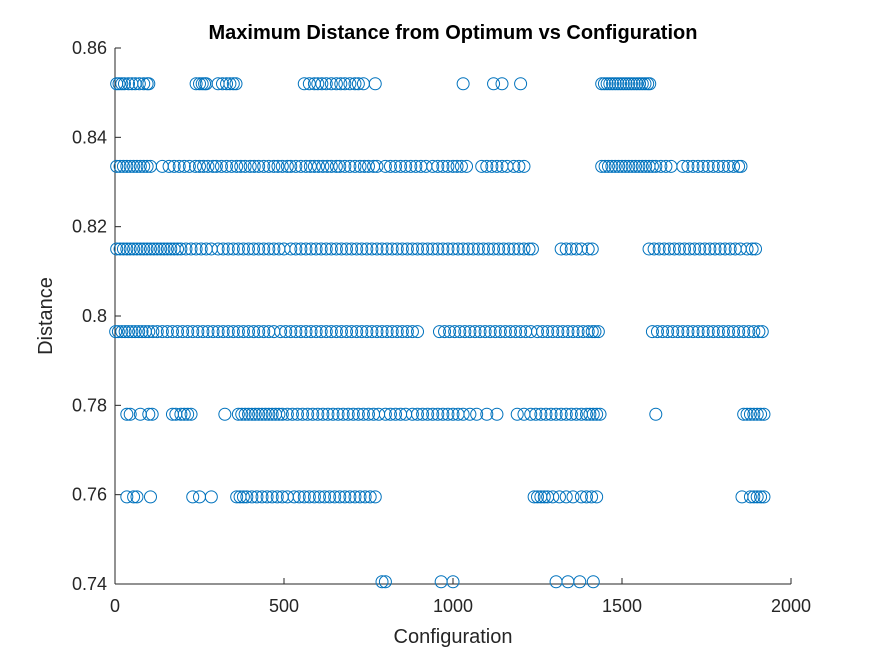  Describe the element at coordinates (89, 48) in the screenshot. I see `y-tick-label: 0.86` at that location.